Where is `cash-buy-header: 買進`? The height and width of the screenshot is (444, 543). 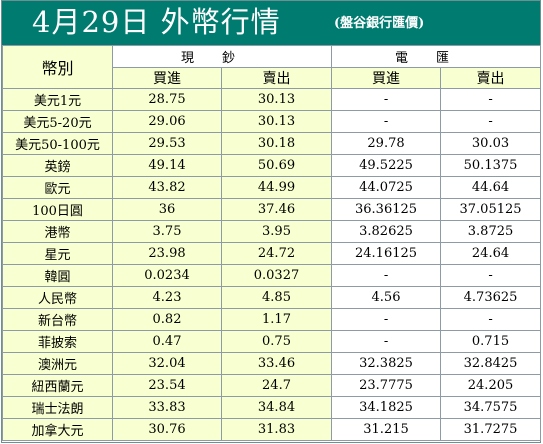
cash-buy-header: 買進 is located at coordinates (167, 78).